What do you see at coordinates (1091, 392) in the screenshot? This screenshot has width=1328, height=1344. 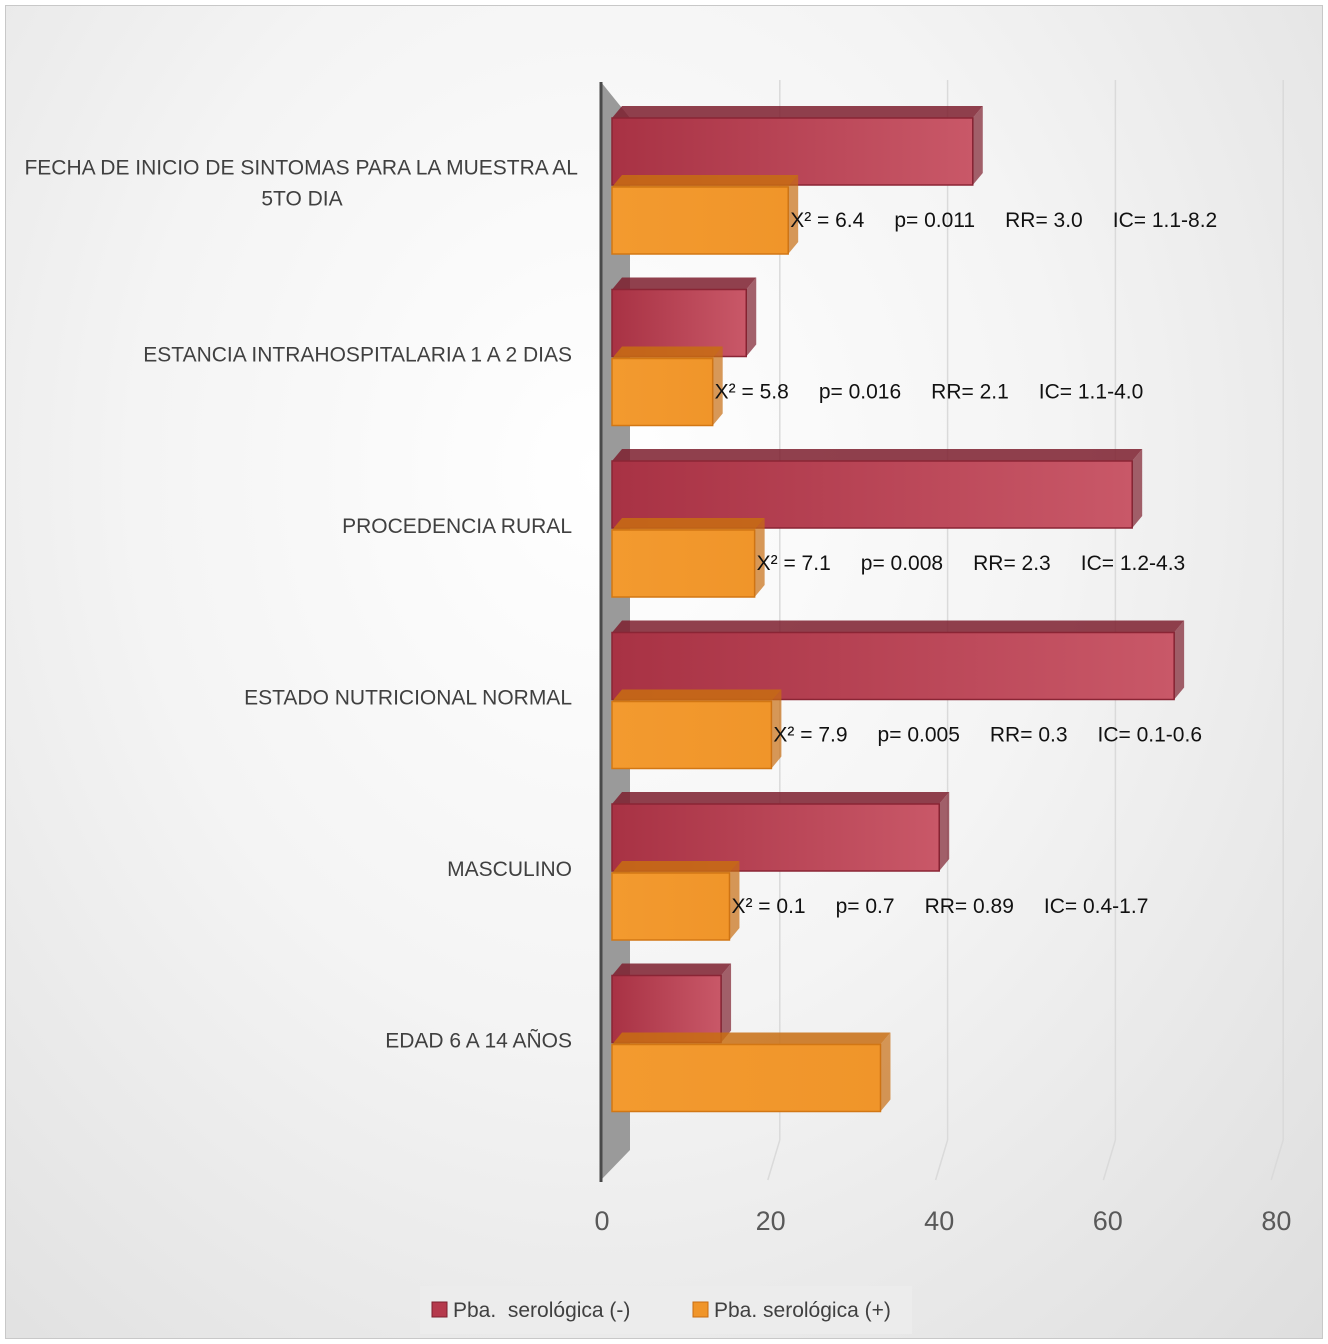 I see `stat-value: IC= 1.1-4.0` at bounding box center [1091, 392].